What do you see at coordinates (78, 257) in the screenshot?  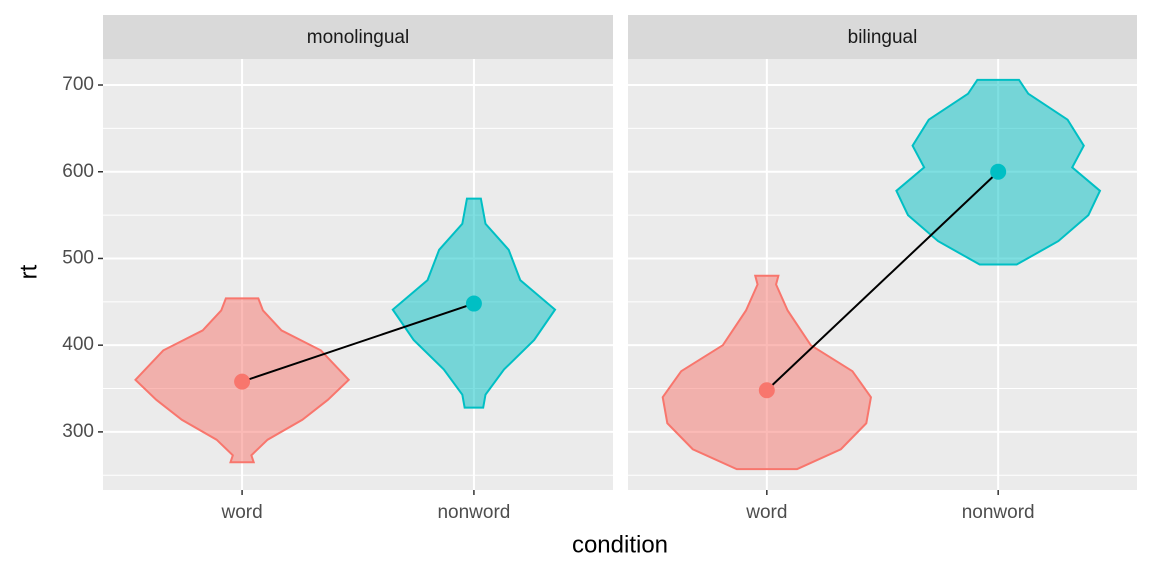 I see `y-tick-label: 500` at bounding box center [78, 257].